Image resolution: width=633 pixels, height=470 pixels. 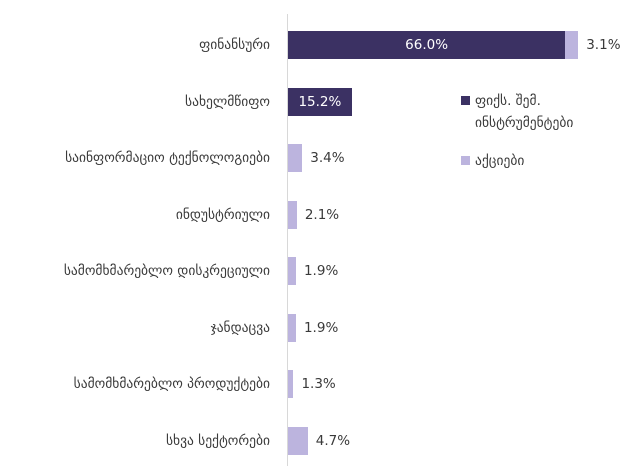 What do you see at coordinates (500, 161) in the screenshot?
I see `legend-label: აქციები` at bounding box center [500, 161].